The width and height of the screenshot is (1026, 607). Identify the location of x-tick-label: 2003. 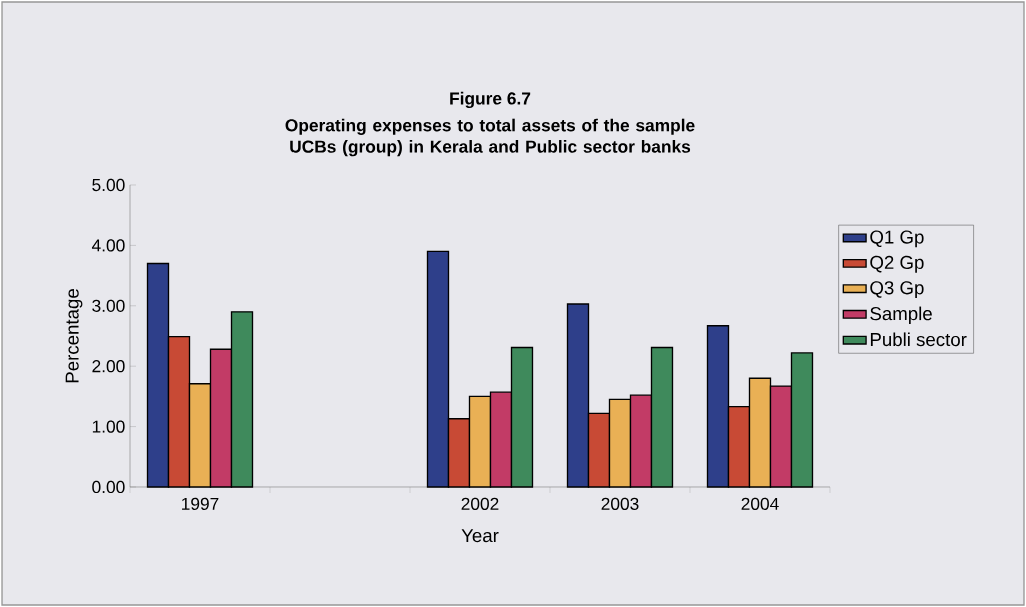
(620, 503).